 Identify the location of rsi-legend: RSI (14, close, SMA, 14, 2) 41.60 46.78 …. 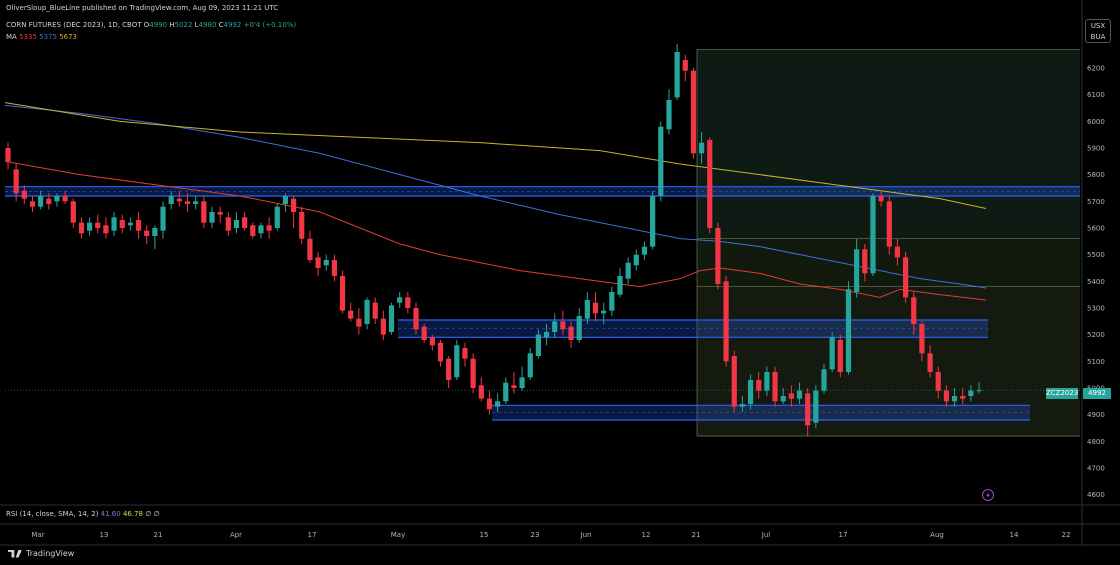
(83, 514).